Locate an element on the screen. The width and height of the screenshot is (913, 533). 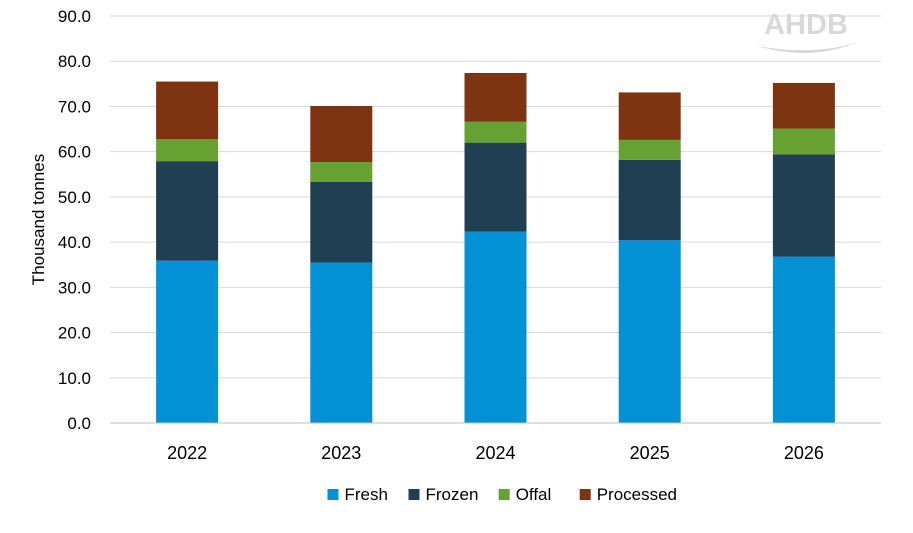
legend-swatch-processed is located at coordinates (585, 494).